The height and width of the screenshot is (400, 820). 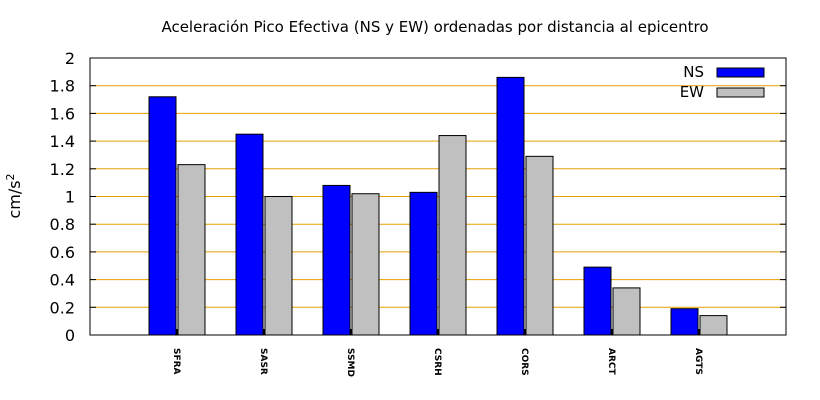 What do you see at coordinates (626, 311) in the screenshot?
I see `bar-ew-arct` at bounding box center [626, 311].